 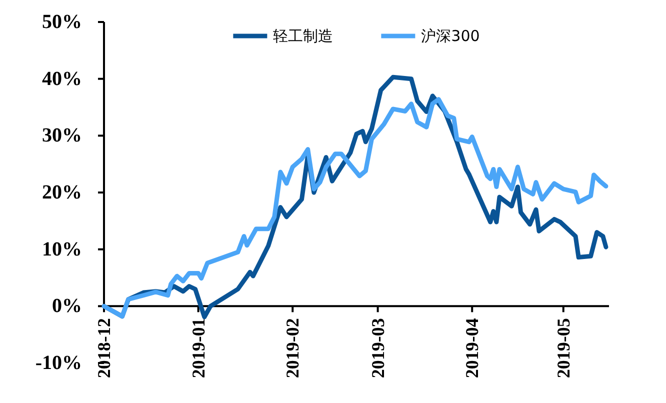 I want to click on x-tick-label: 2019-03, so click(x=378, y=348).